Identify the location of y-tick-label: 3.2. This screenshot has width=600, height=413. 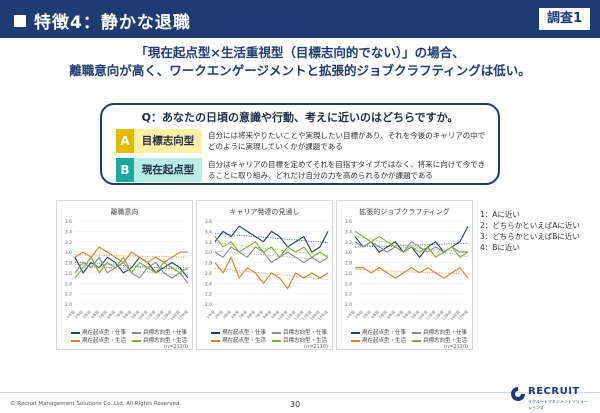
(208, 243).